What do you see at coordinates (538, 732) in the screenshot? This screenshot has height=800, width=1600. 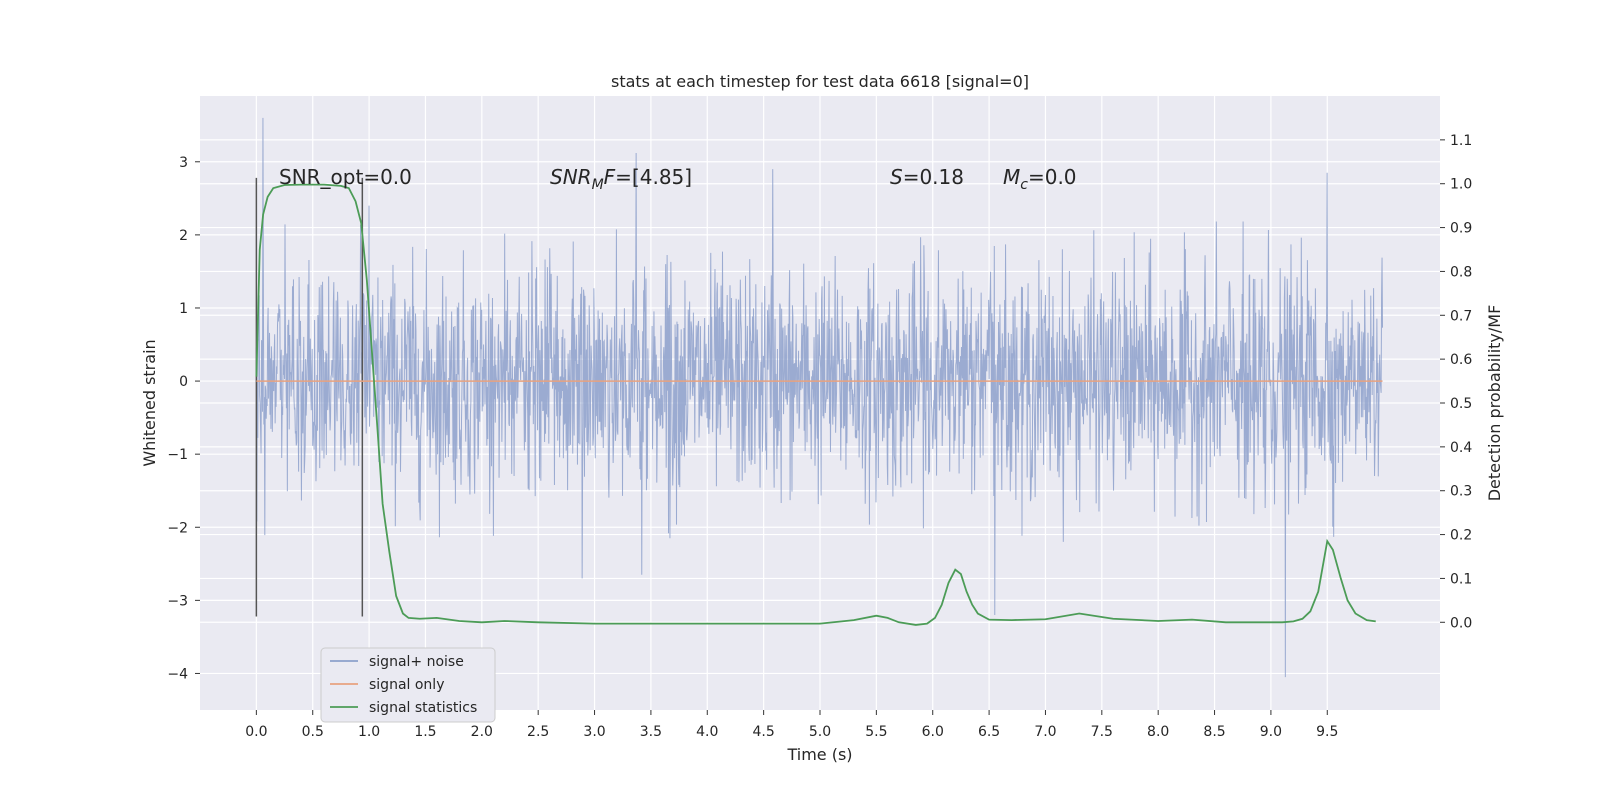 I see `x-tick-label: 2.5` at bounding box center [538, 732].